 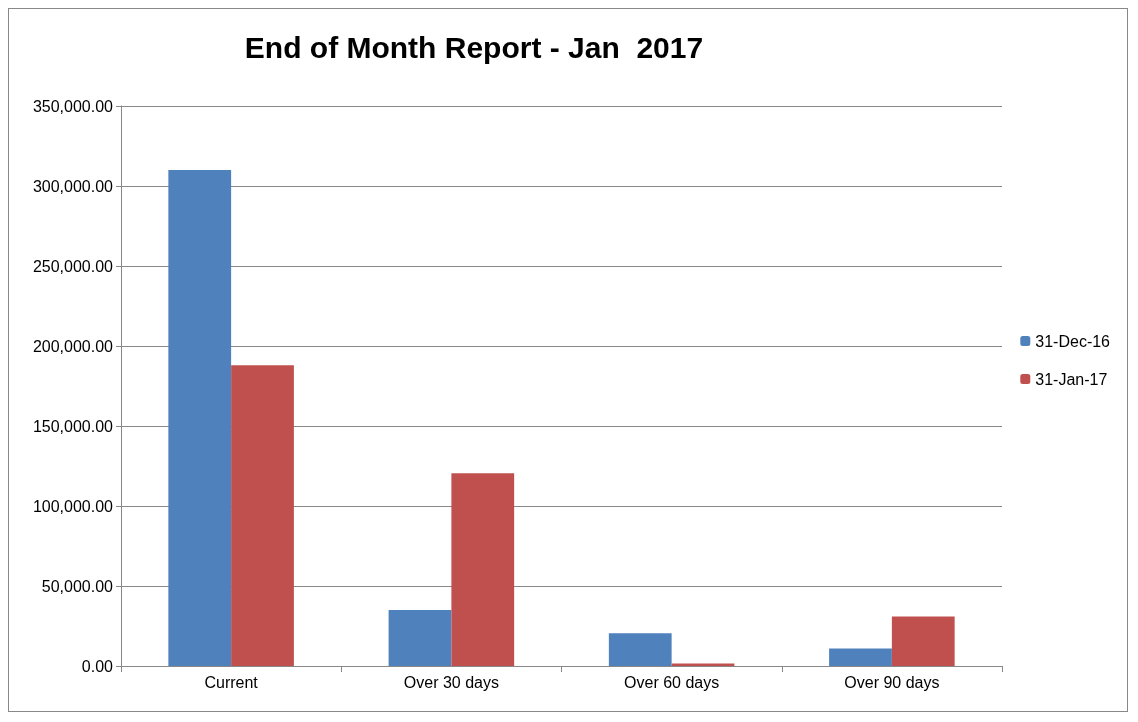 I want to click on y-tick-label: 200,000.00, so click(x=73, y=346).